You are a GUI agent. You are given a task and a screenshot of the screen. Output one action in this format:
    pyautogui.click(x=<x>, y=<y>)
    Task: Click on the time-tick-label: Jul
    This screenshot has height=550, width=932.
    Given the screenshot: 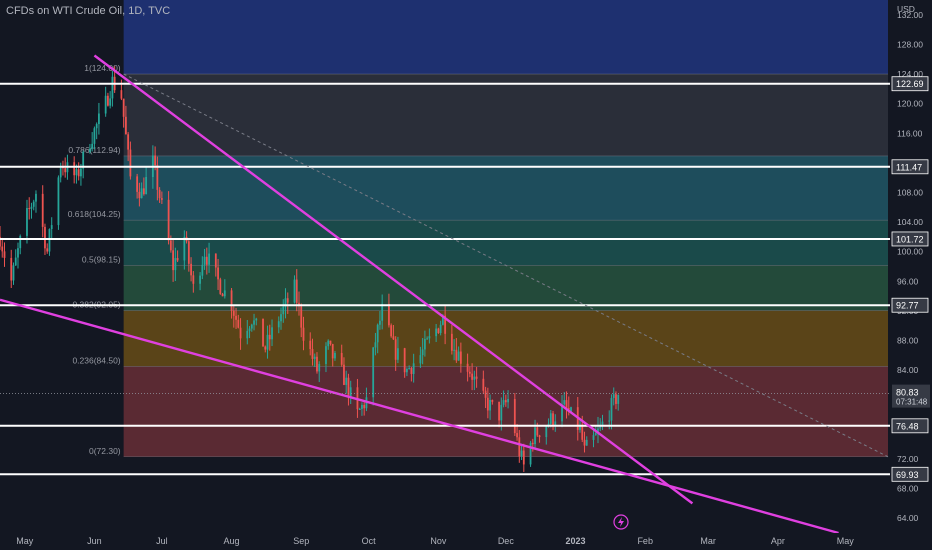 What is the action you would take?
    pyautogui.click(x=162, y=541)
    